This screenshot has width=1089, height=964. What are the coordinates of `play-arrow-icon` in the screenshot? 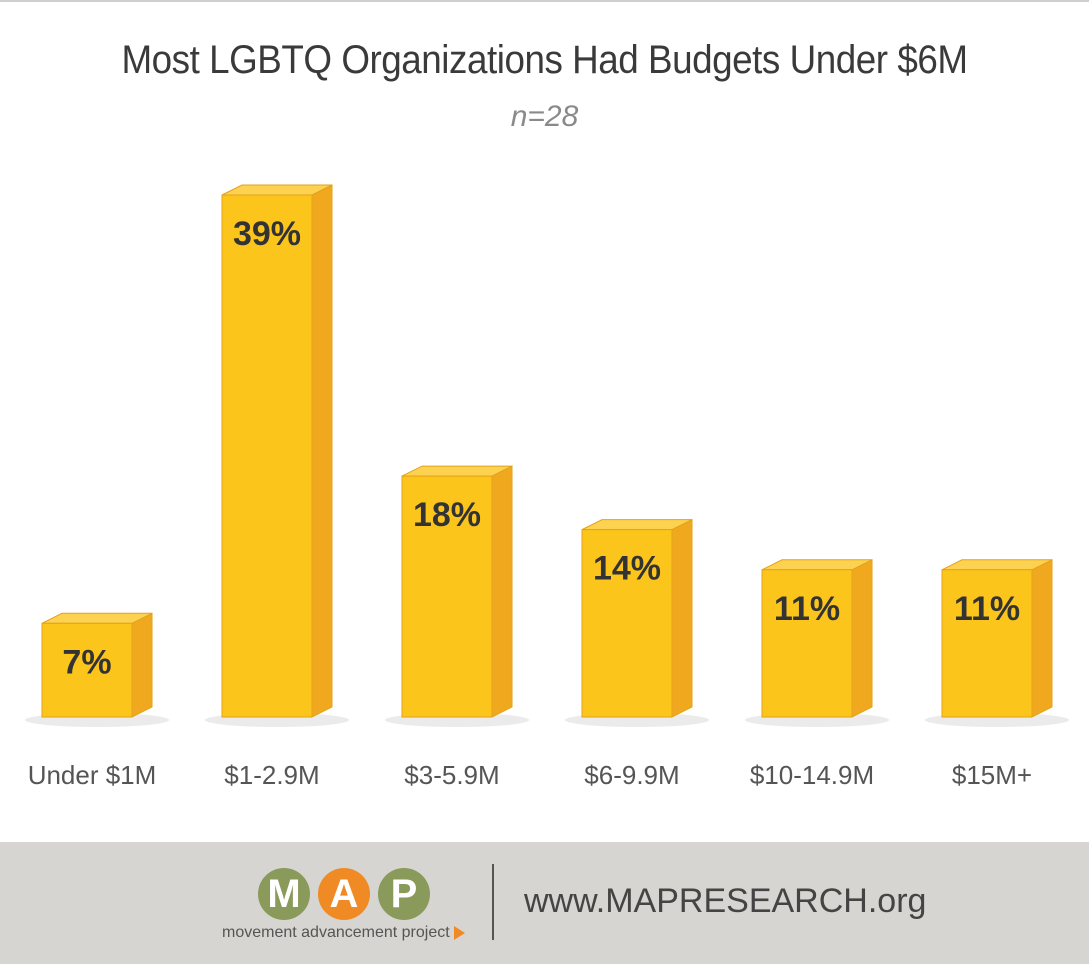 It's located at (459, 932).